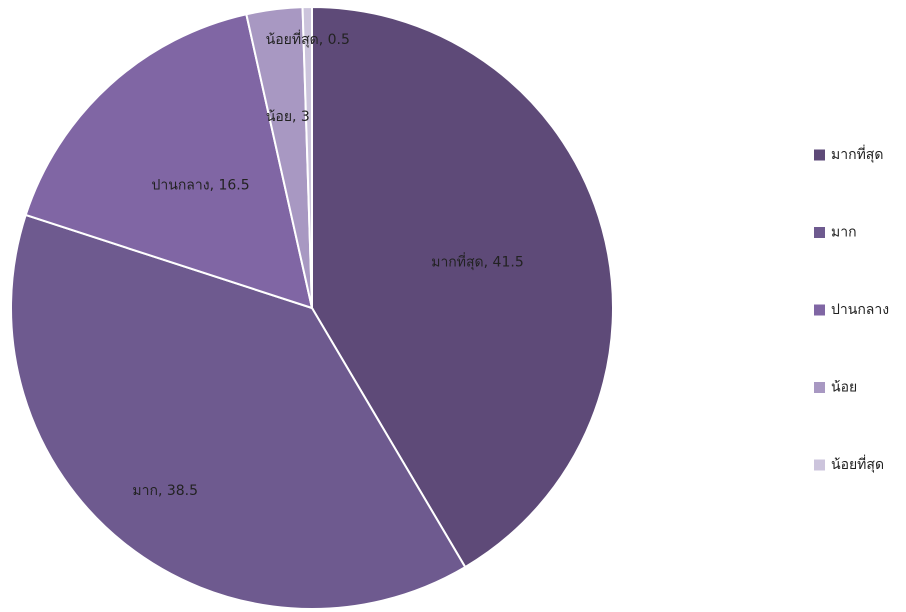  I want to click on legend-label: น้อยที่สุด, so click(857, 464).